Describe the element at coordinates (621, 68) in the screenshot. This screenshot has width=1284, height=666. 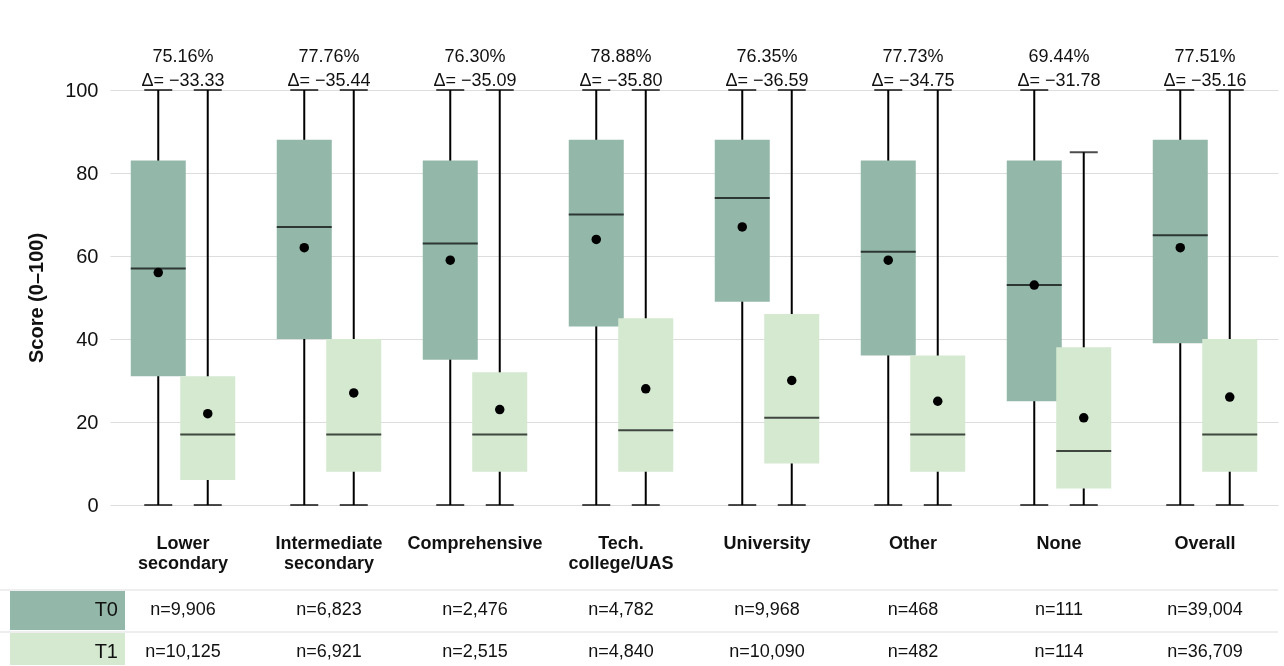
I see `text: 78.88% Δ= −35.80` at that location.